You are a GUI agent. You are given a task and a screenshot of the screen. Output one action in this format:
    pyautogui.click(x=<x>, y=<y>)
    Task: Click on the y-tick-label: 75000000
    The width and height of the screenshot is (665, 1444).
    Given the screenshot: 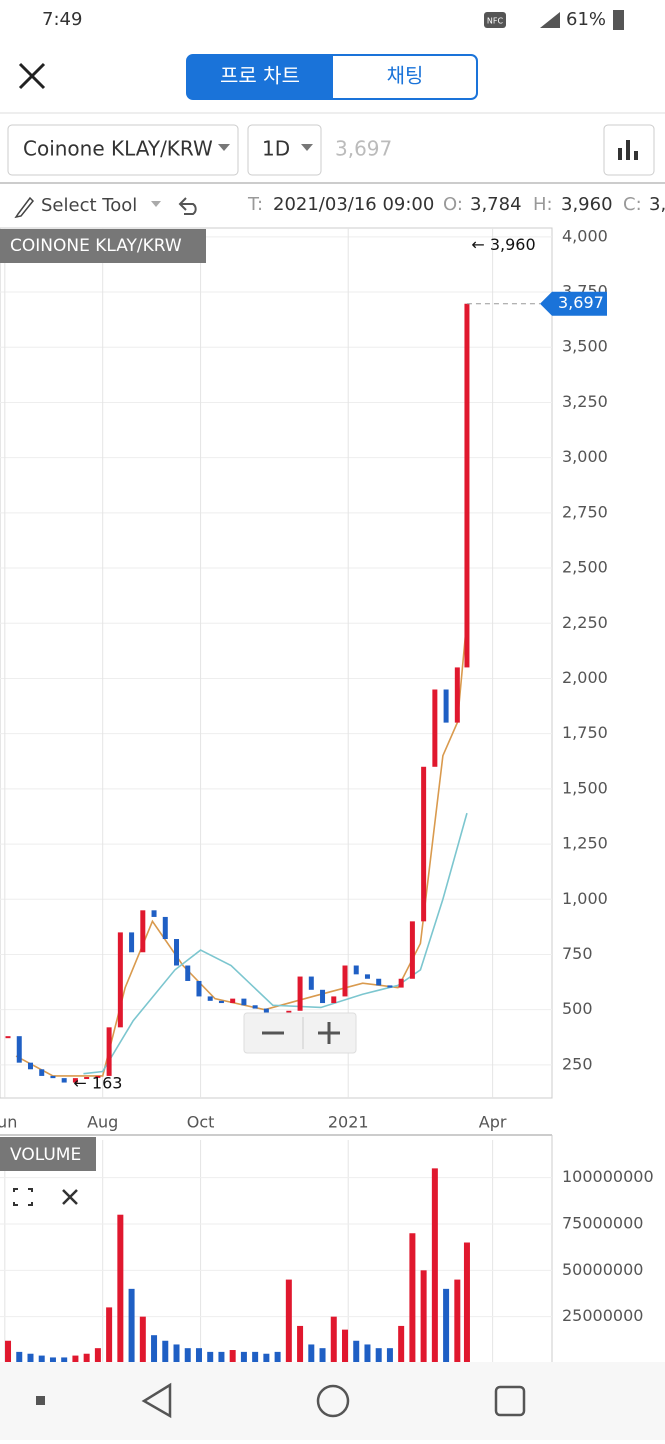 What is the action you would take?
    pyautogui.click(x=602, y=1222)
    